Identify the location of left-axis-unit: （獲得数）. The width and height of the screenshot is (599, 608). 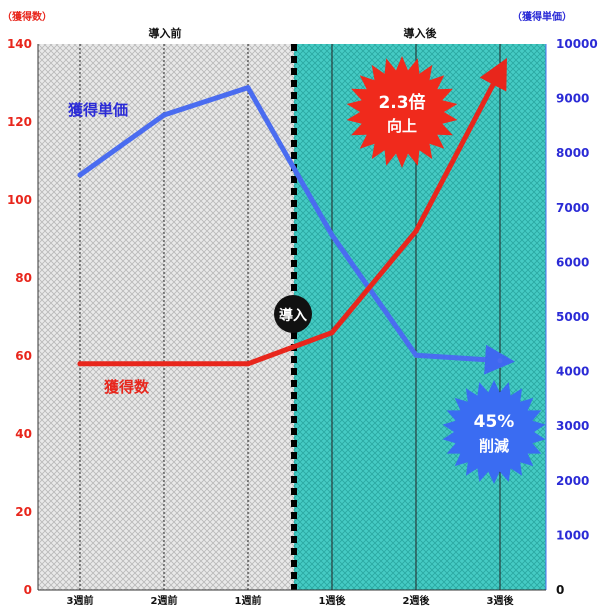
(27, 16).